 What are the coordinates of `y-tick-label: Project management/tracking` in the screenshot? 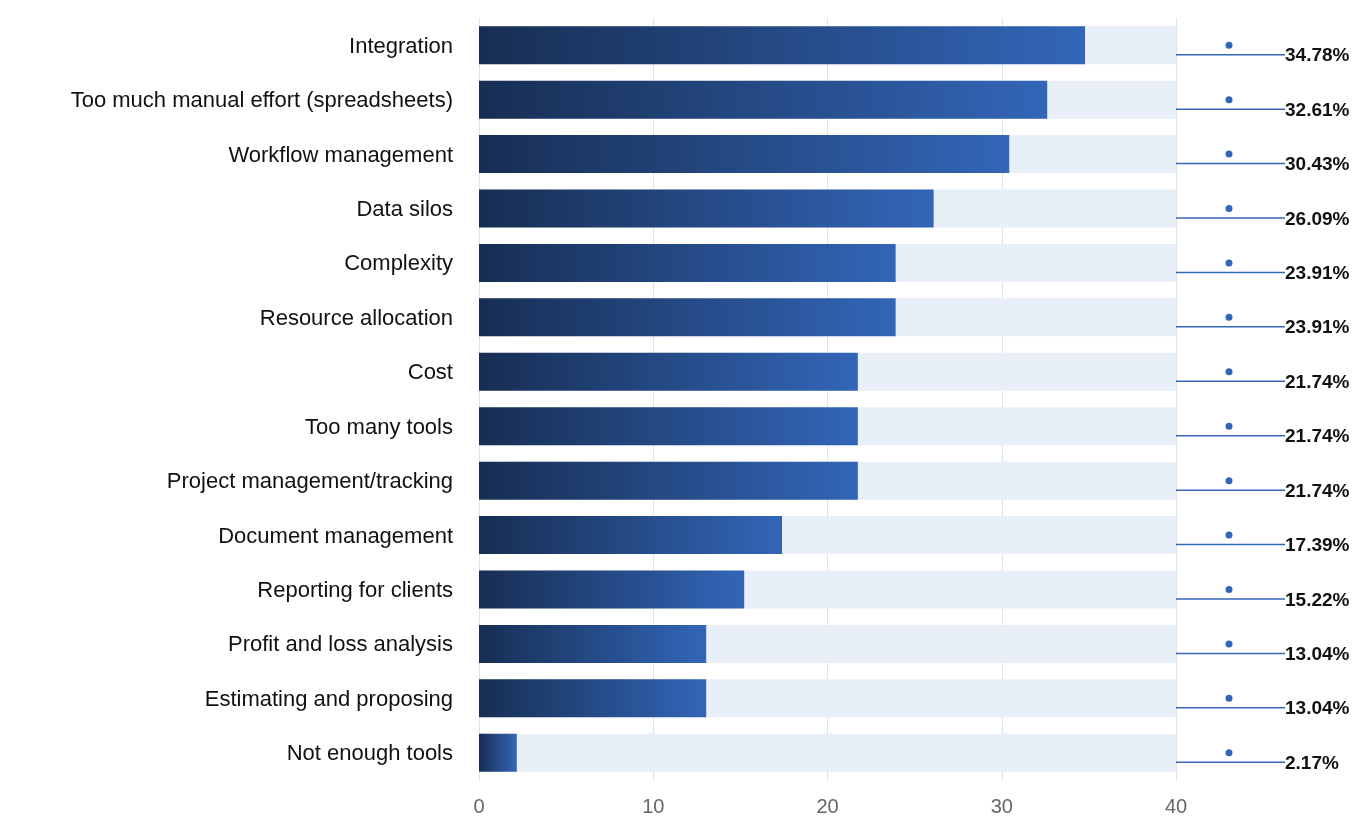 It's located at (309, 481).